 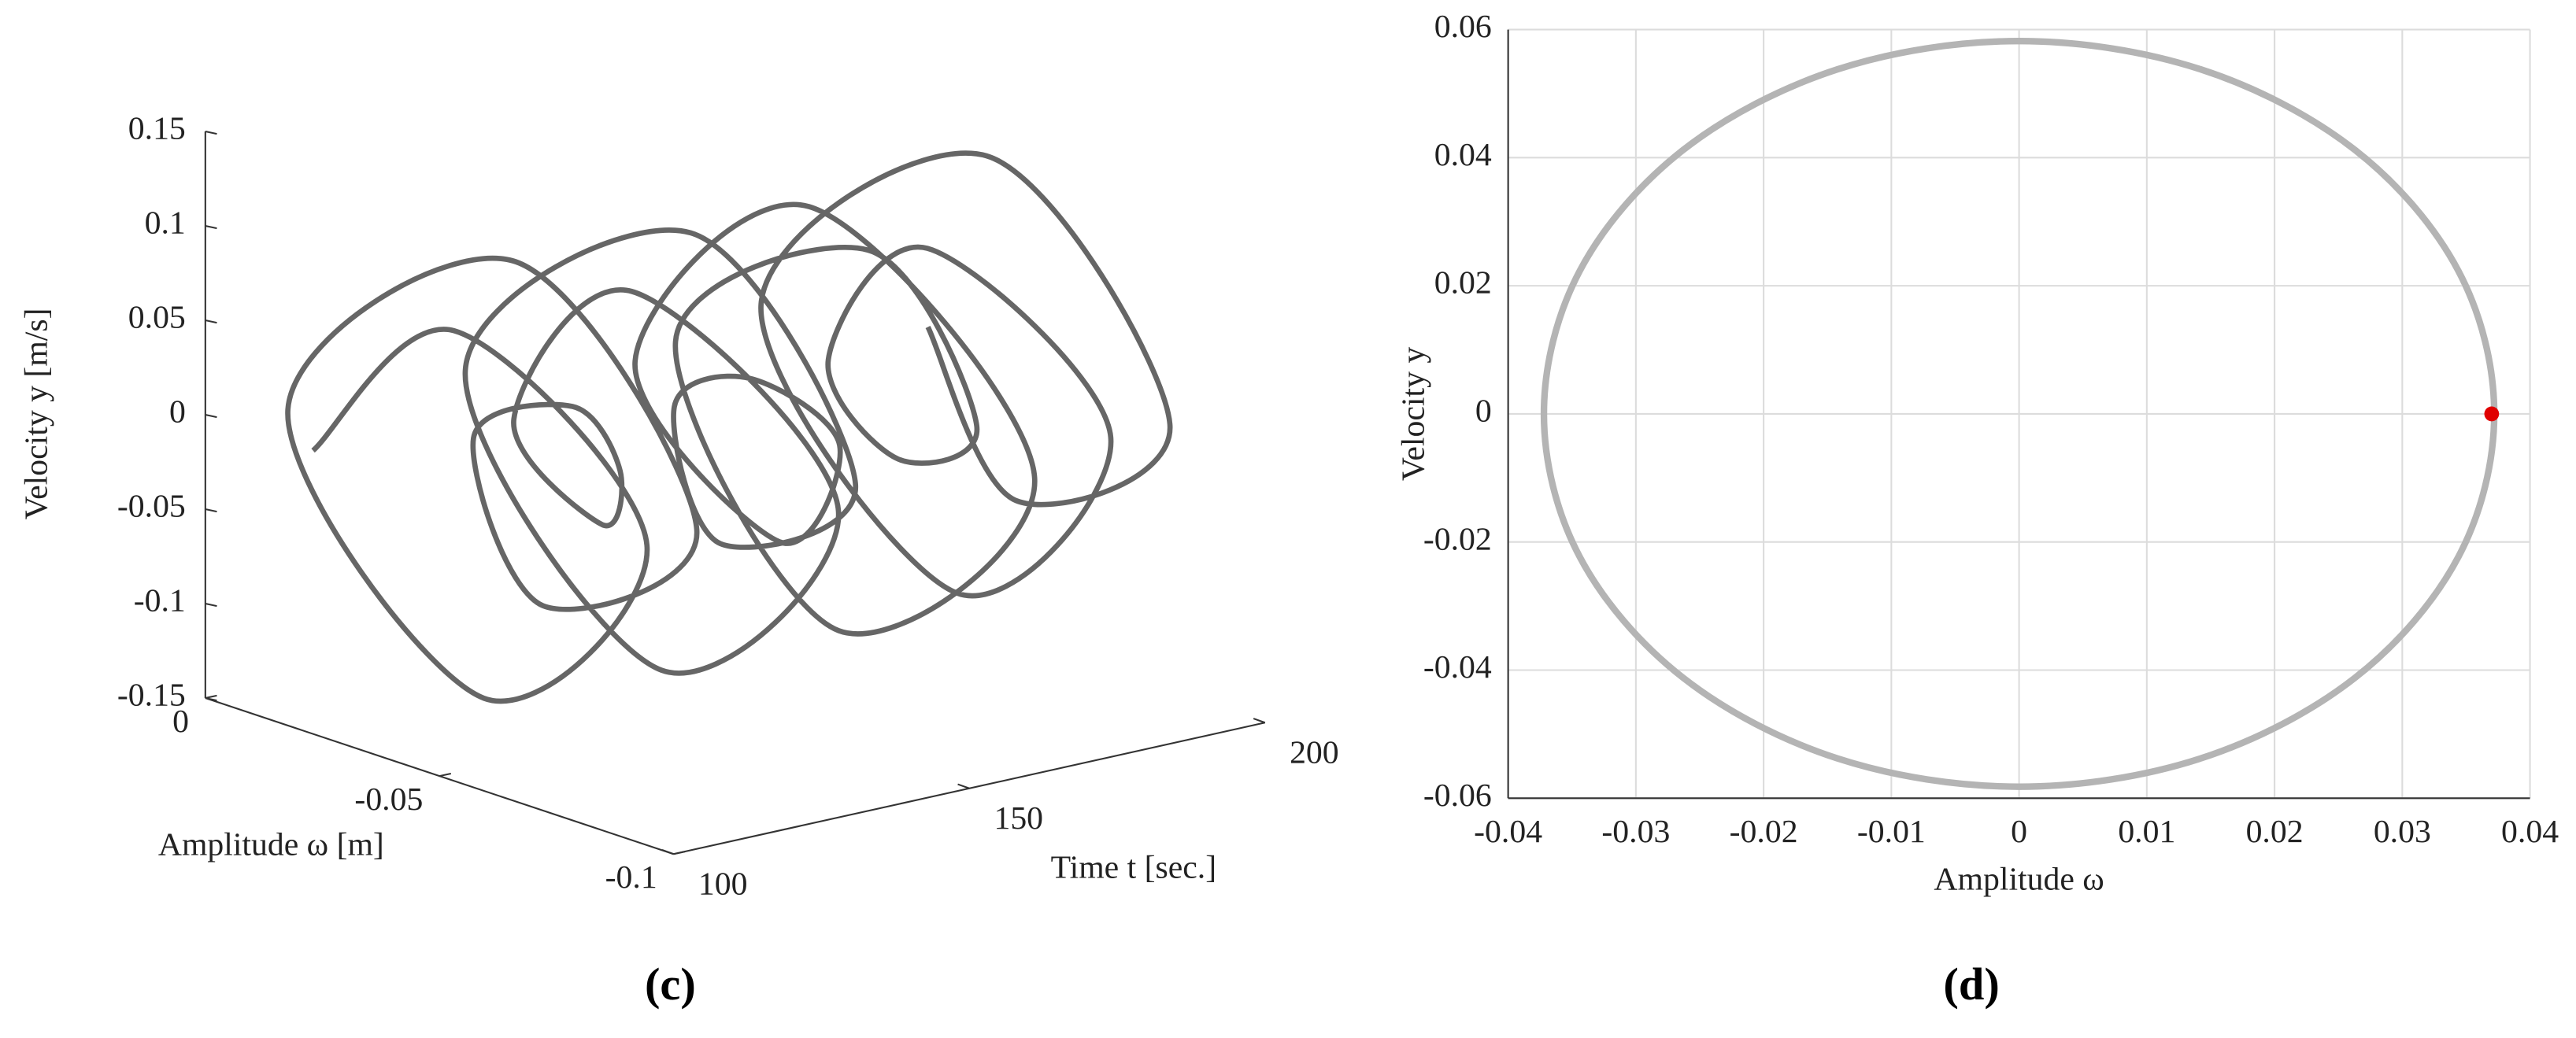 What do you see at coordinates (1457, 796) in the screenshot?
I see `y-tick-label: -0.06` at bounding box center [1457, 796].